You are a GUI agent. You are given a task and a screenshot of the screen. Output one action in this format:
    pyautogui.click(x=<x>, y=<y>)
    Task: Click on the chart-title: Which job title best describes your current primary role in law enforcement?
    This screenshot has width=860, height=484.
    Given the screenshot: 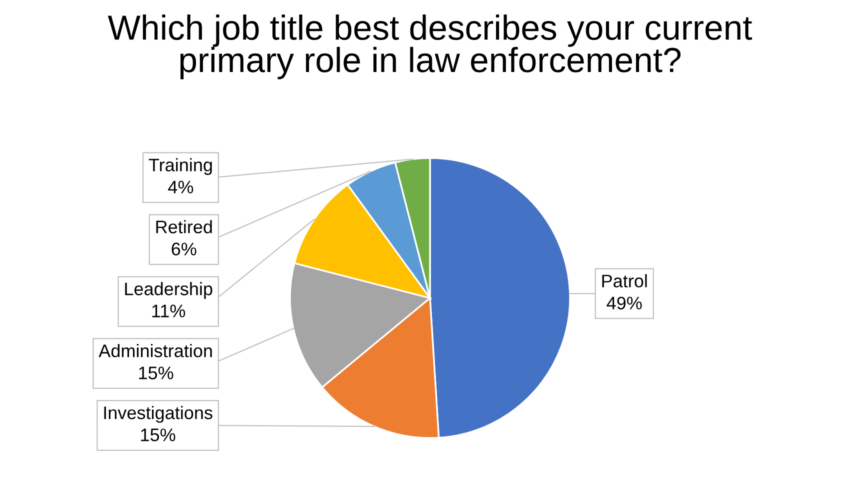 What is the action you would take?
    pyautogui.click(x=430, y=47)
    